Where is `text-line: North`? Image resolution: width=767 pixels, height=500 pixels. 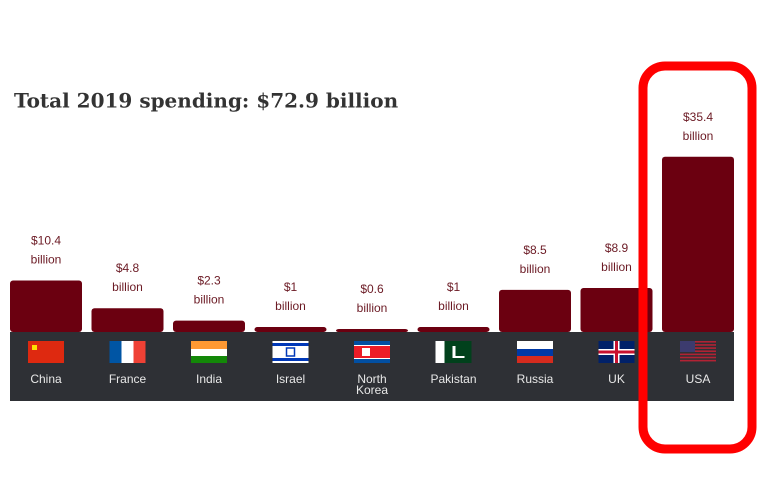
text-line: North is located at coordinates (371, 379).